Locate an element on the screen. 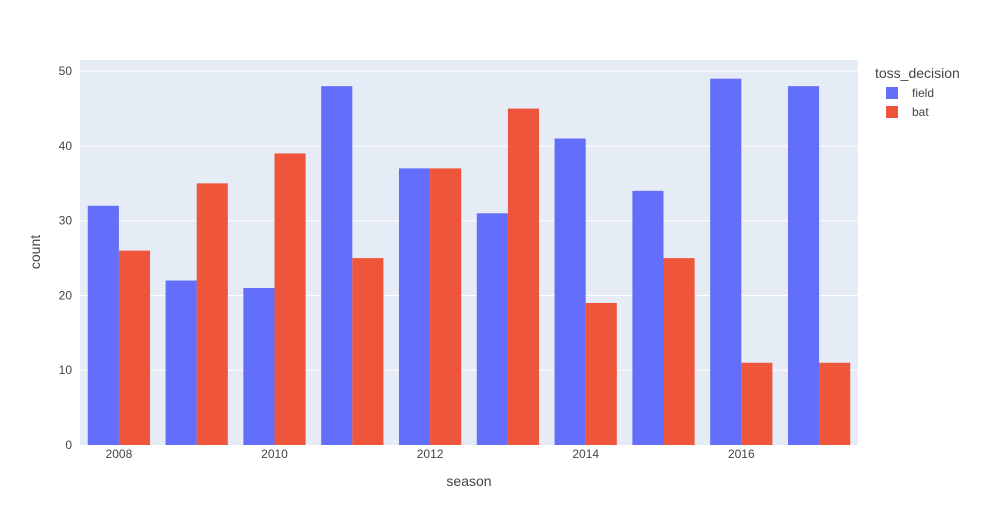  legend-title: toss_decision is located at coordinates (917, 73).